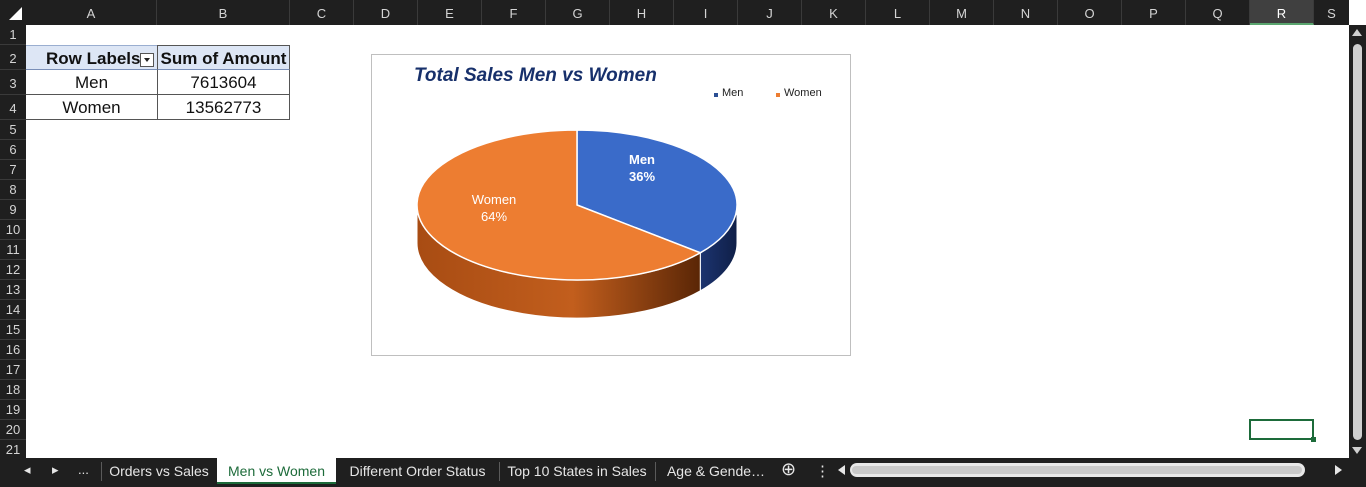 This screenshot has width=1366, height=487. I want to click on column-header-h: H, so click(642, 12).